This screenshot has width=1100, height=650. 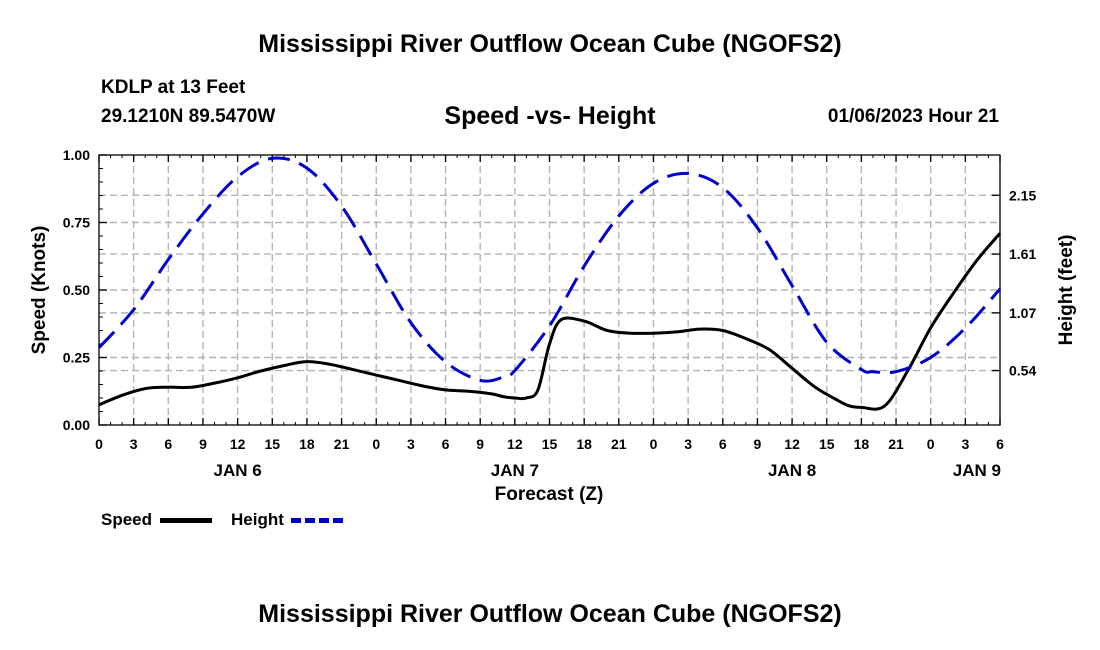 What do you see at coordinates (76, 155) in the screenshot?
I see `left-tick-label: 1.00` at bounding box center [76, 155].